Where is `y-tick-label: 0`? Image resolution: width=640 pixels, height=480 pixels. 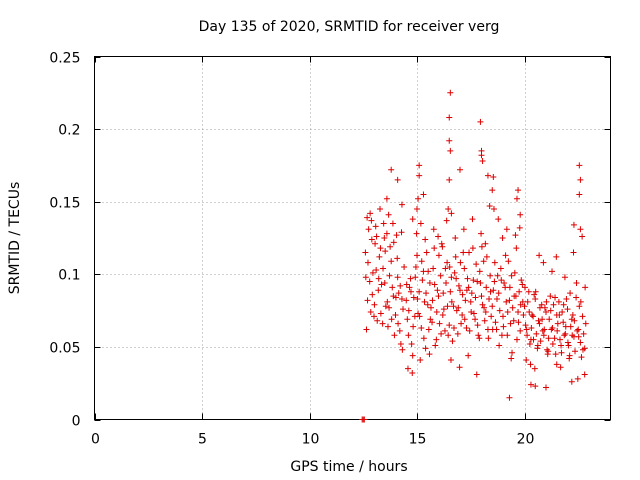 y-tick-label: 0 is located at coordinates (76, 422).